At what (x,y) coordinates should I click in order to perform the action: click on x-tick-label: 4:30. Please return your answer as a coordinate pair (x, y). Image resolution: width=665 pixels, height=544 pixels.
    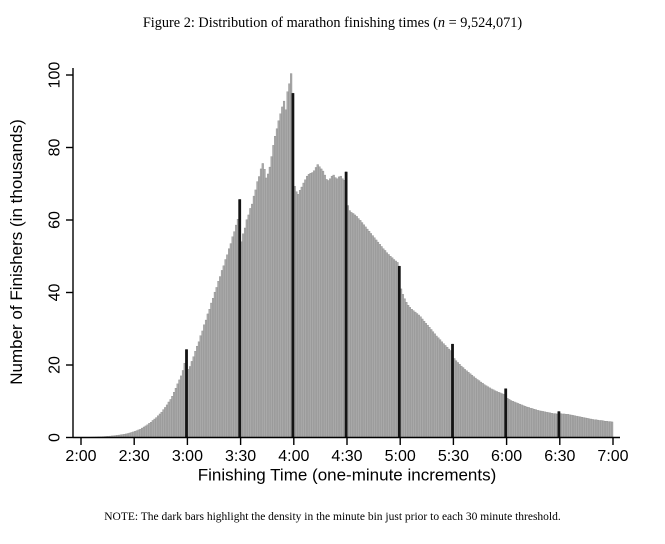
    Looking at the image, I should click on (346, 456).